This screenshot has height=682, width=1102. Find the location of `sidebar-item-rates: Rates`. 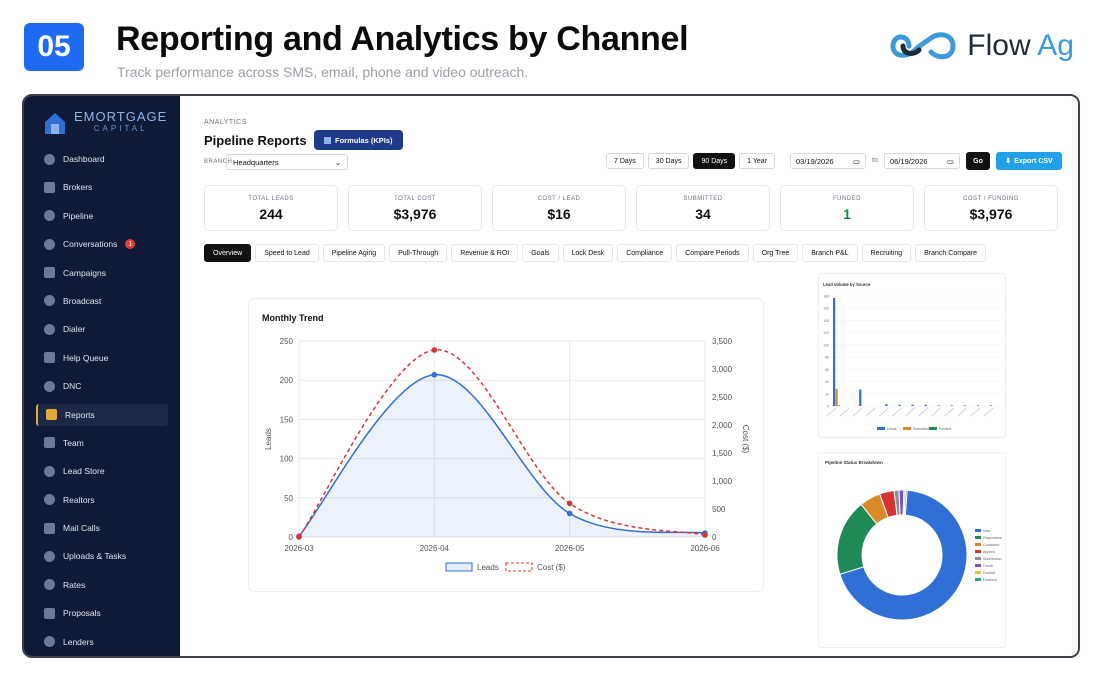

sidebar-item-rates: Rates is located at coordinates (102, 585).